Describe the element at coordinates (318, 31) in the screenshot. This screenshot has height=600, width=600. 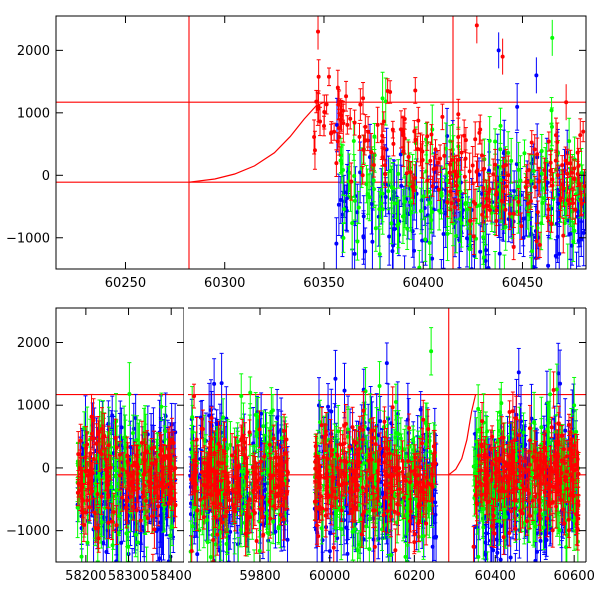
I see `outlier-point` at that location.